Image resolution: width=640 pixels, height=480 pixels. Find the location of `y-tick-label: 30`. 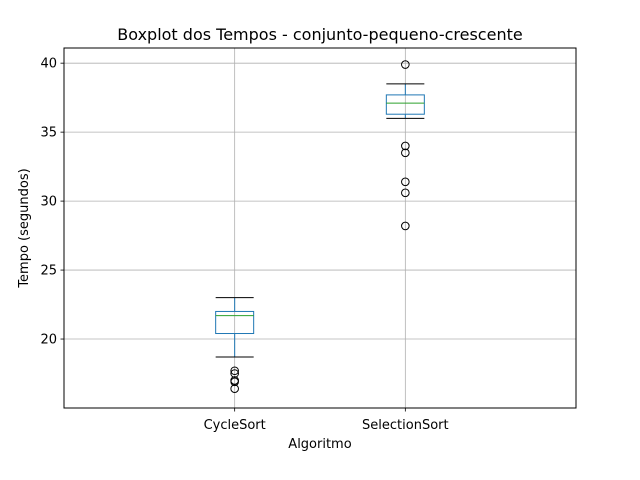

y-tick-label: 30 is located at coordinates (48, 202).